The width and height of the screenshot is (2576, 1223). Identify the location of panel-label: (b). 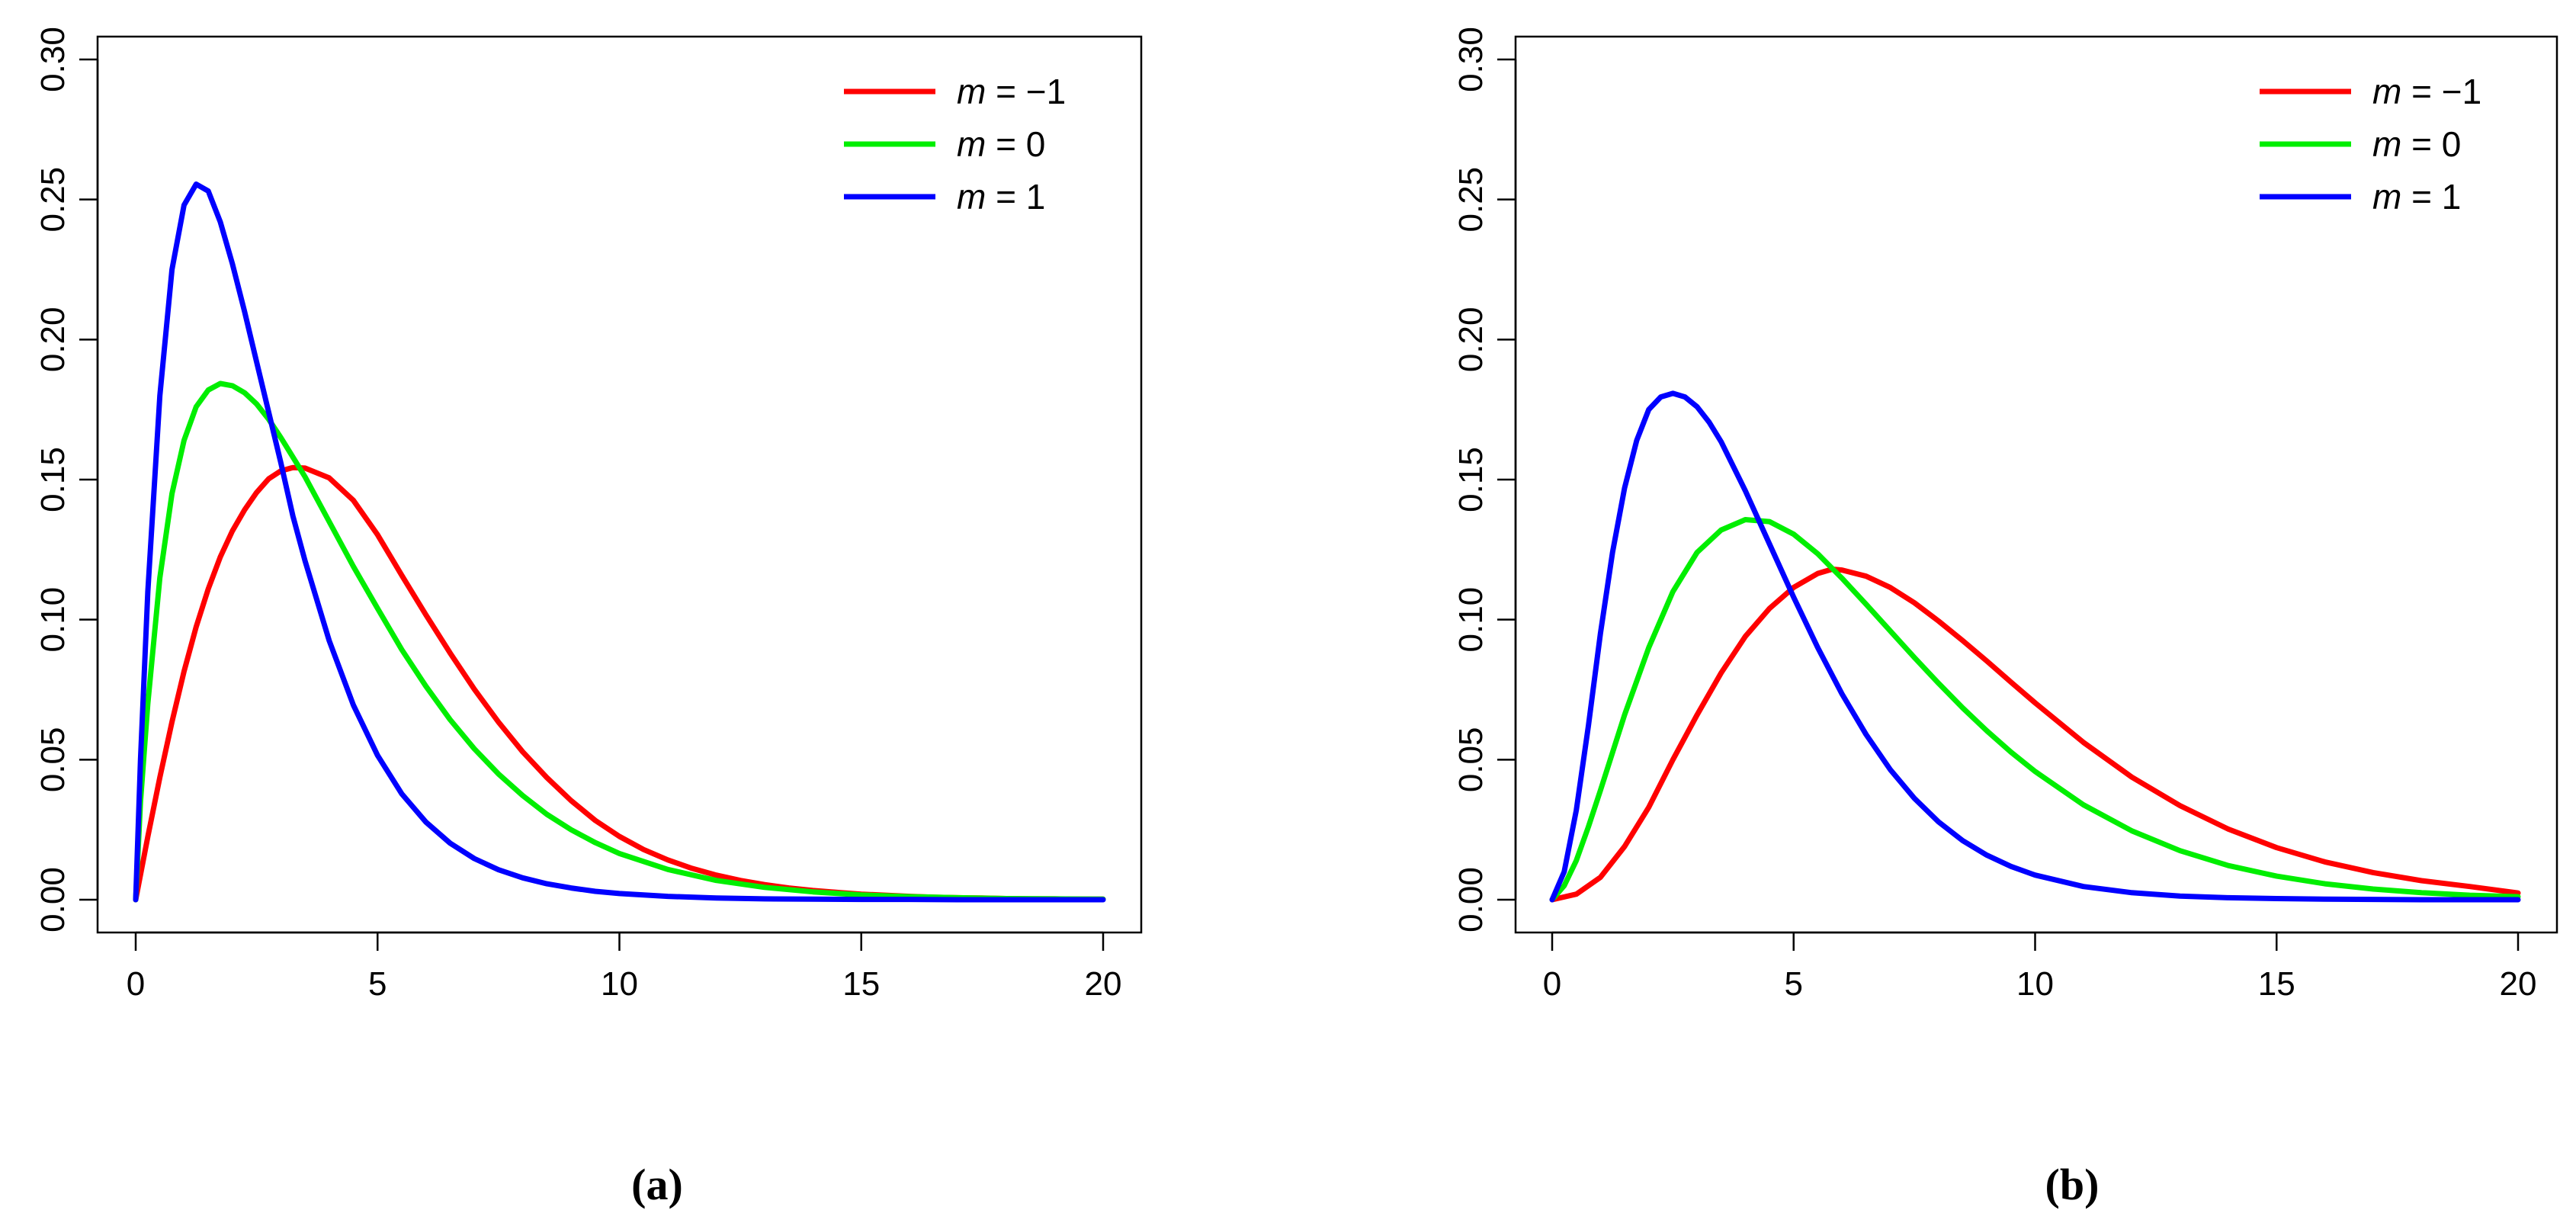
(2072, 1184).